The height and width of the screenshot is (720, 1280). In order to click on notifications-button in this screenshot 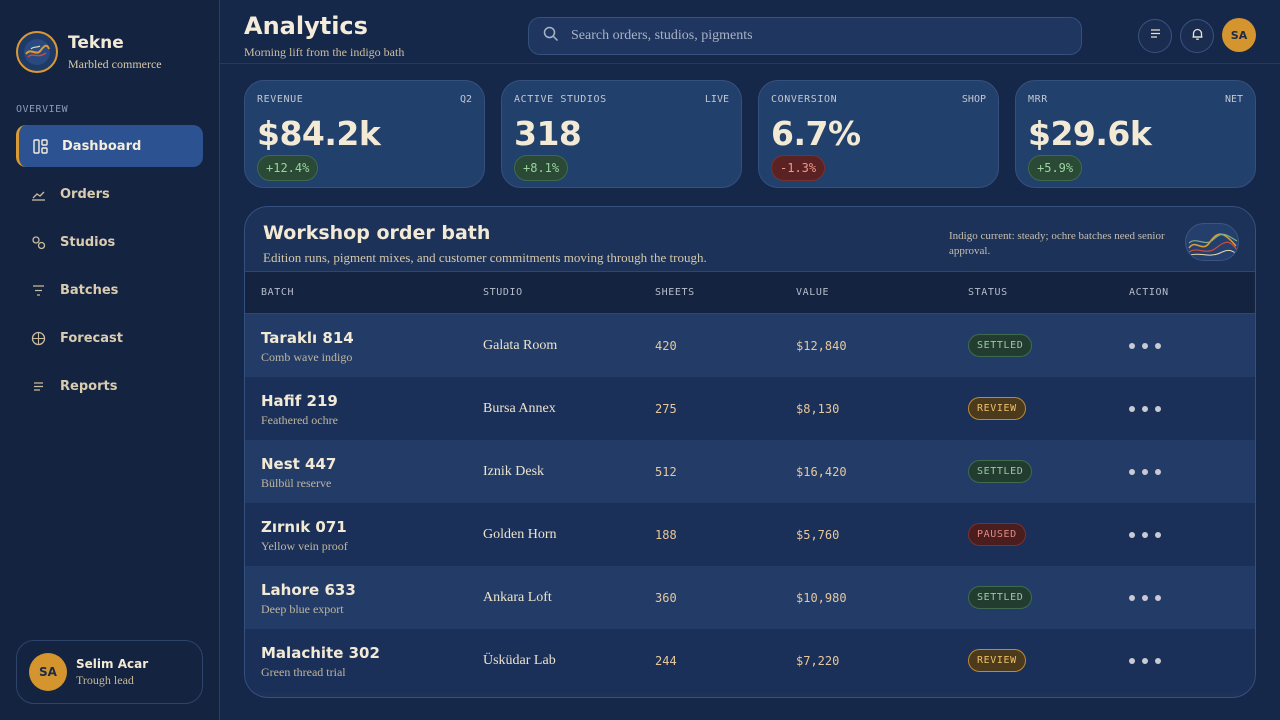, I will do `click(1197, 36)`.